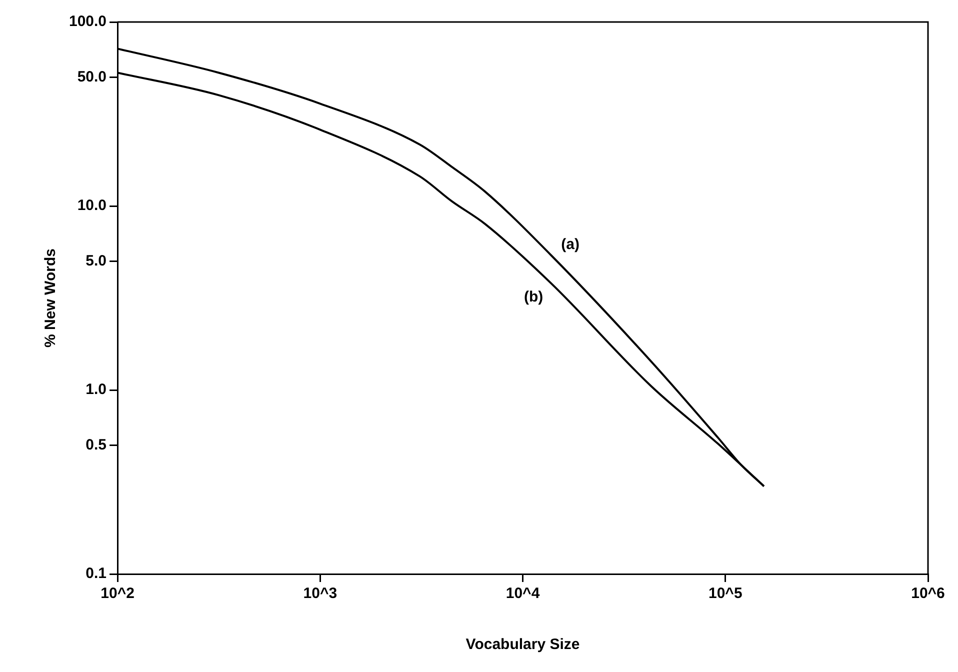 The height and width of the screenshot is (672, 958). Describe the element at coordinates (96, 445) in the screenshot. I see `y-tick-label: 0.5` at that location.